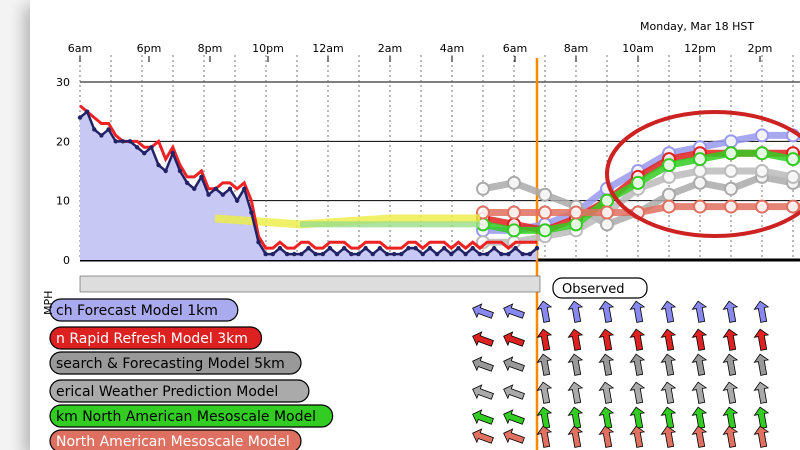 Image resolution: width=800 pixels, height=450 pixels. Describe the element at coordinates (210, 48) in the screenshot. I see `x-tick-label: 8pm` at that location.